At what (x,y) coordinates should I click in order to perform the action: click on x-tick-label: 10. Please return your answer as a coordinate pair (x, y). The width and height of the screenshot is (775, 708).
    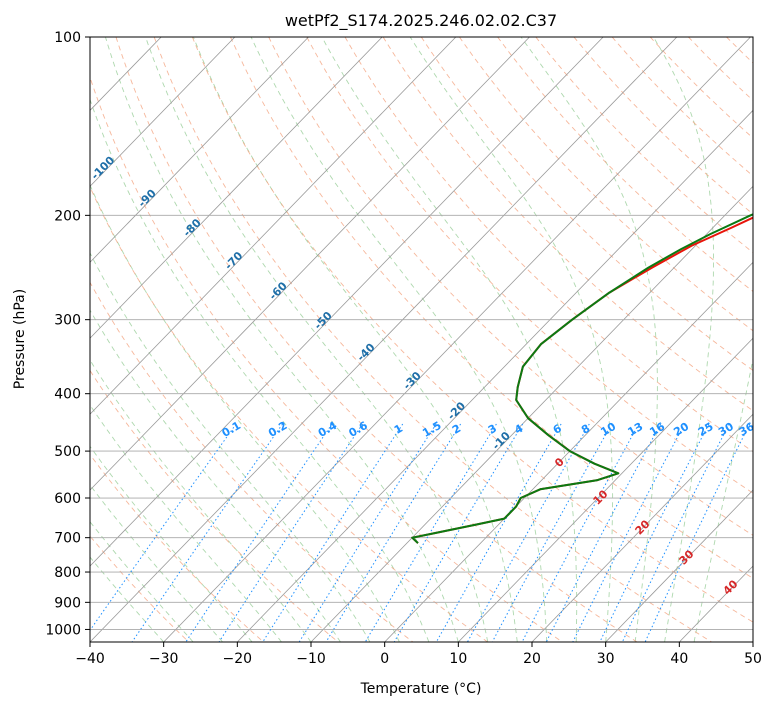
    Looking at the image, I should click on (458, 659).